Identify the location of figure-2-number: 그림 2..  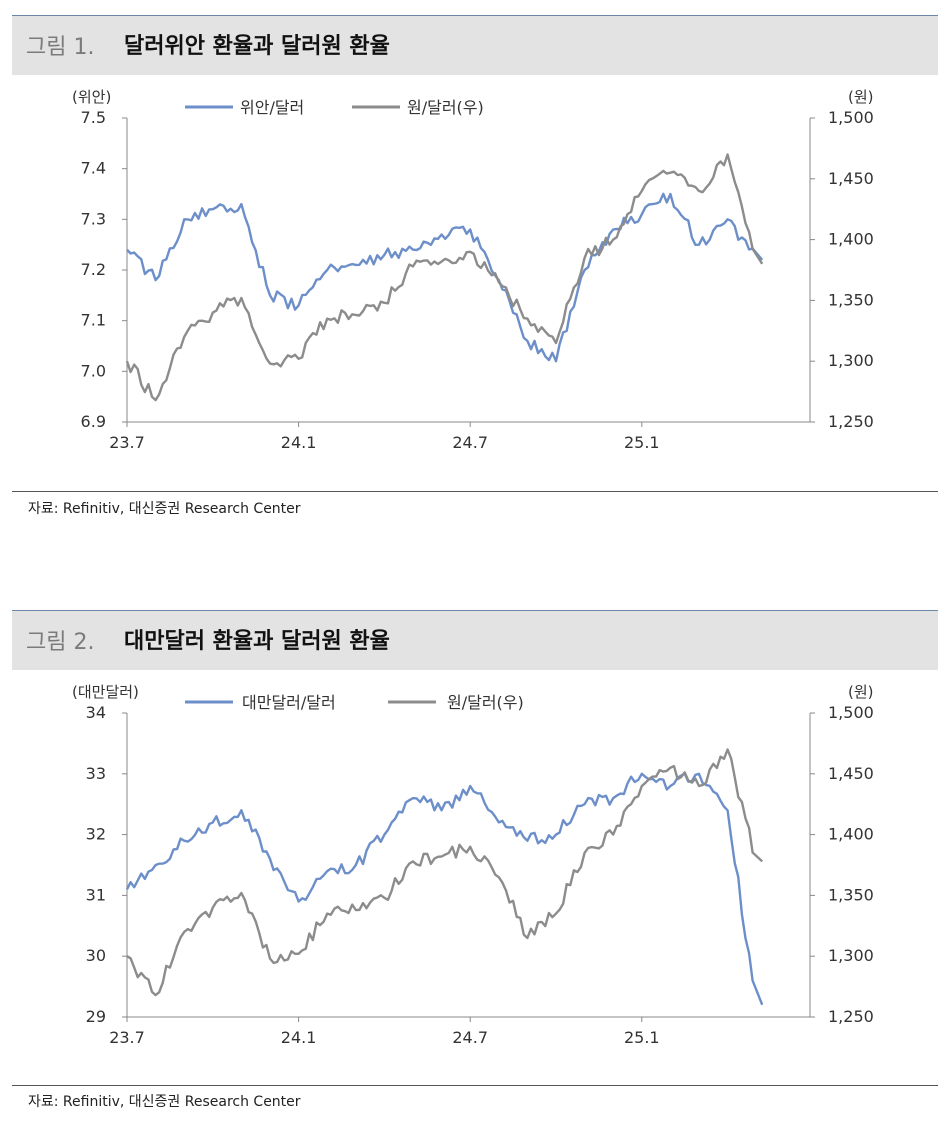
(60, 642).